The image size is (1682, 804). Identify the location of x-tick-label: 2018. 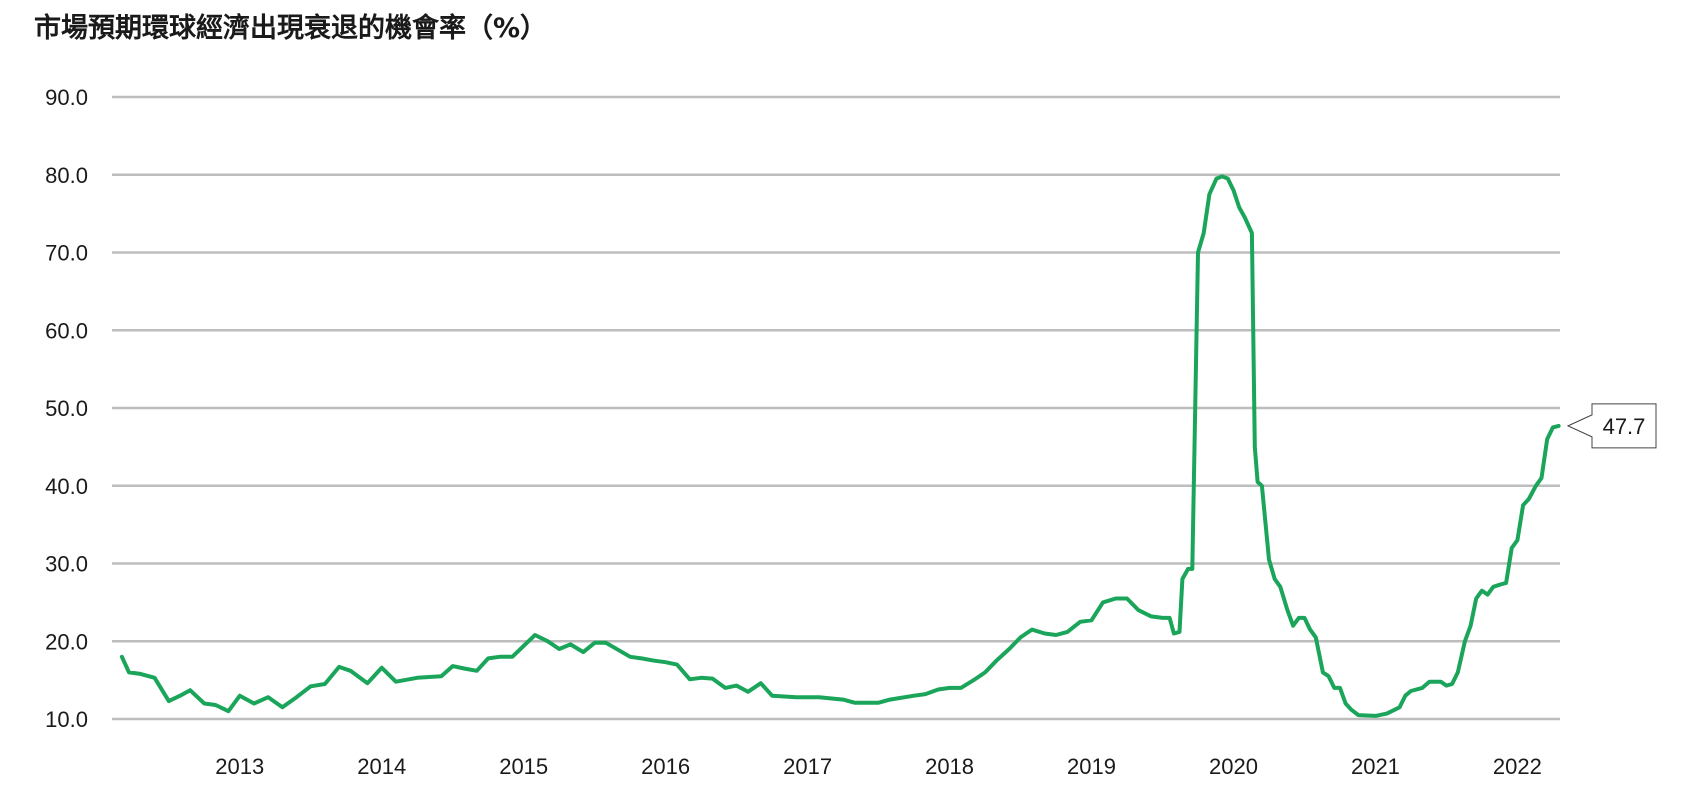
(949, 766).